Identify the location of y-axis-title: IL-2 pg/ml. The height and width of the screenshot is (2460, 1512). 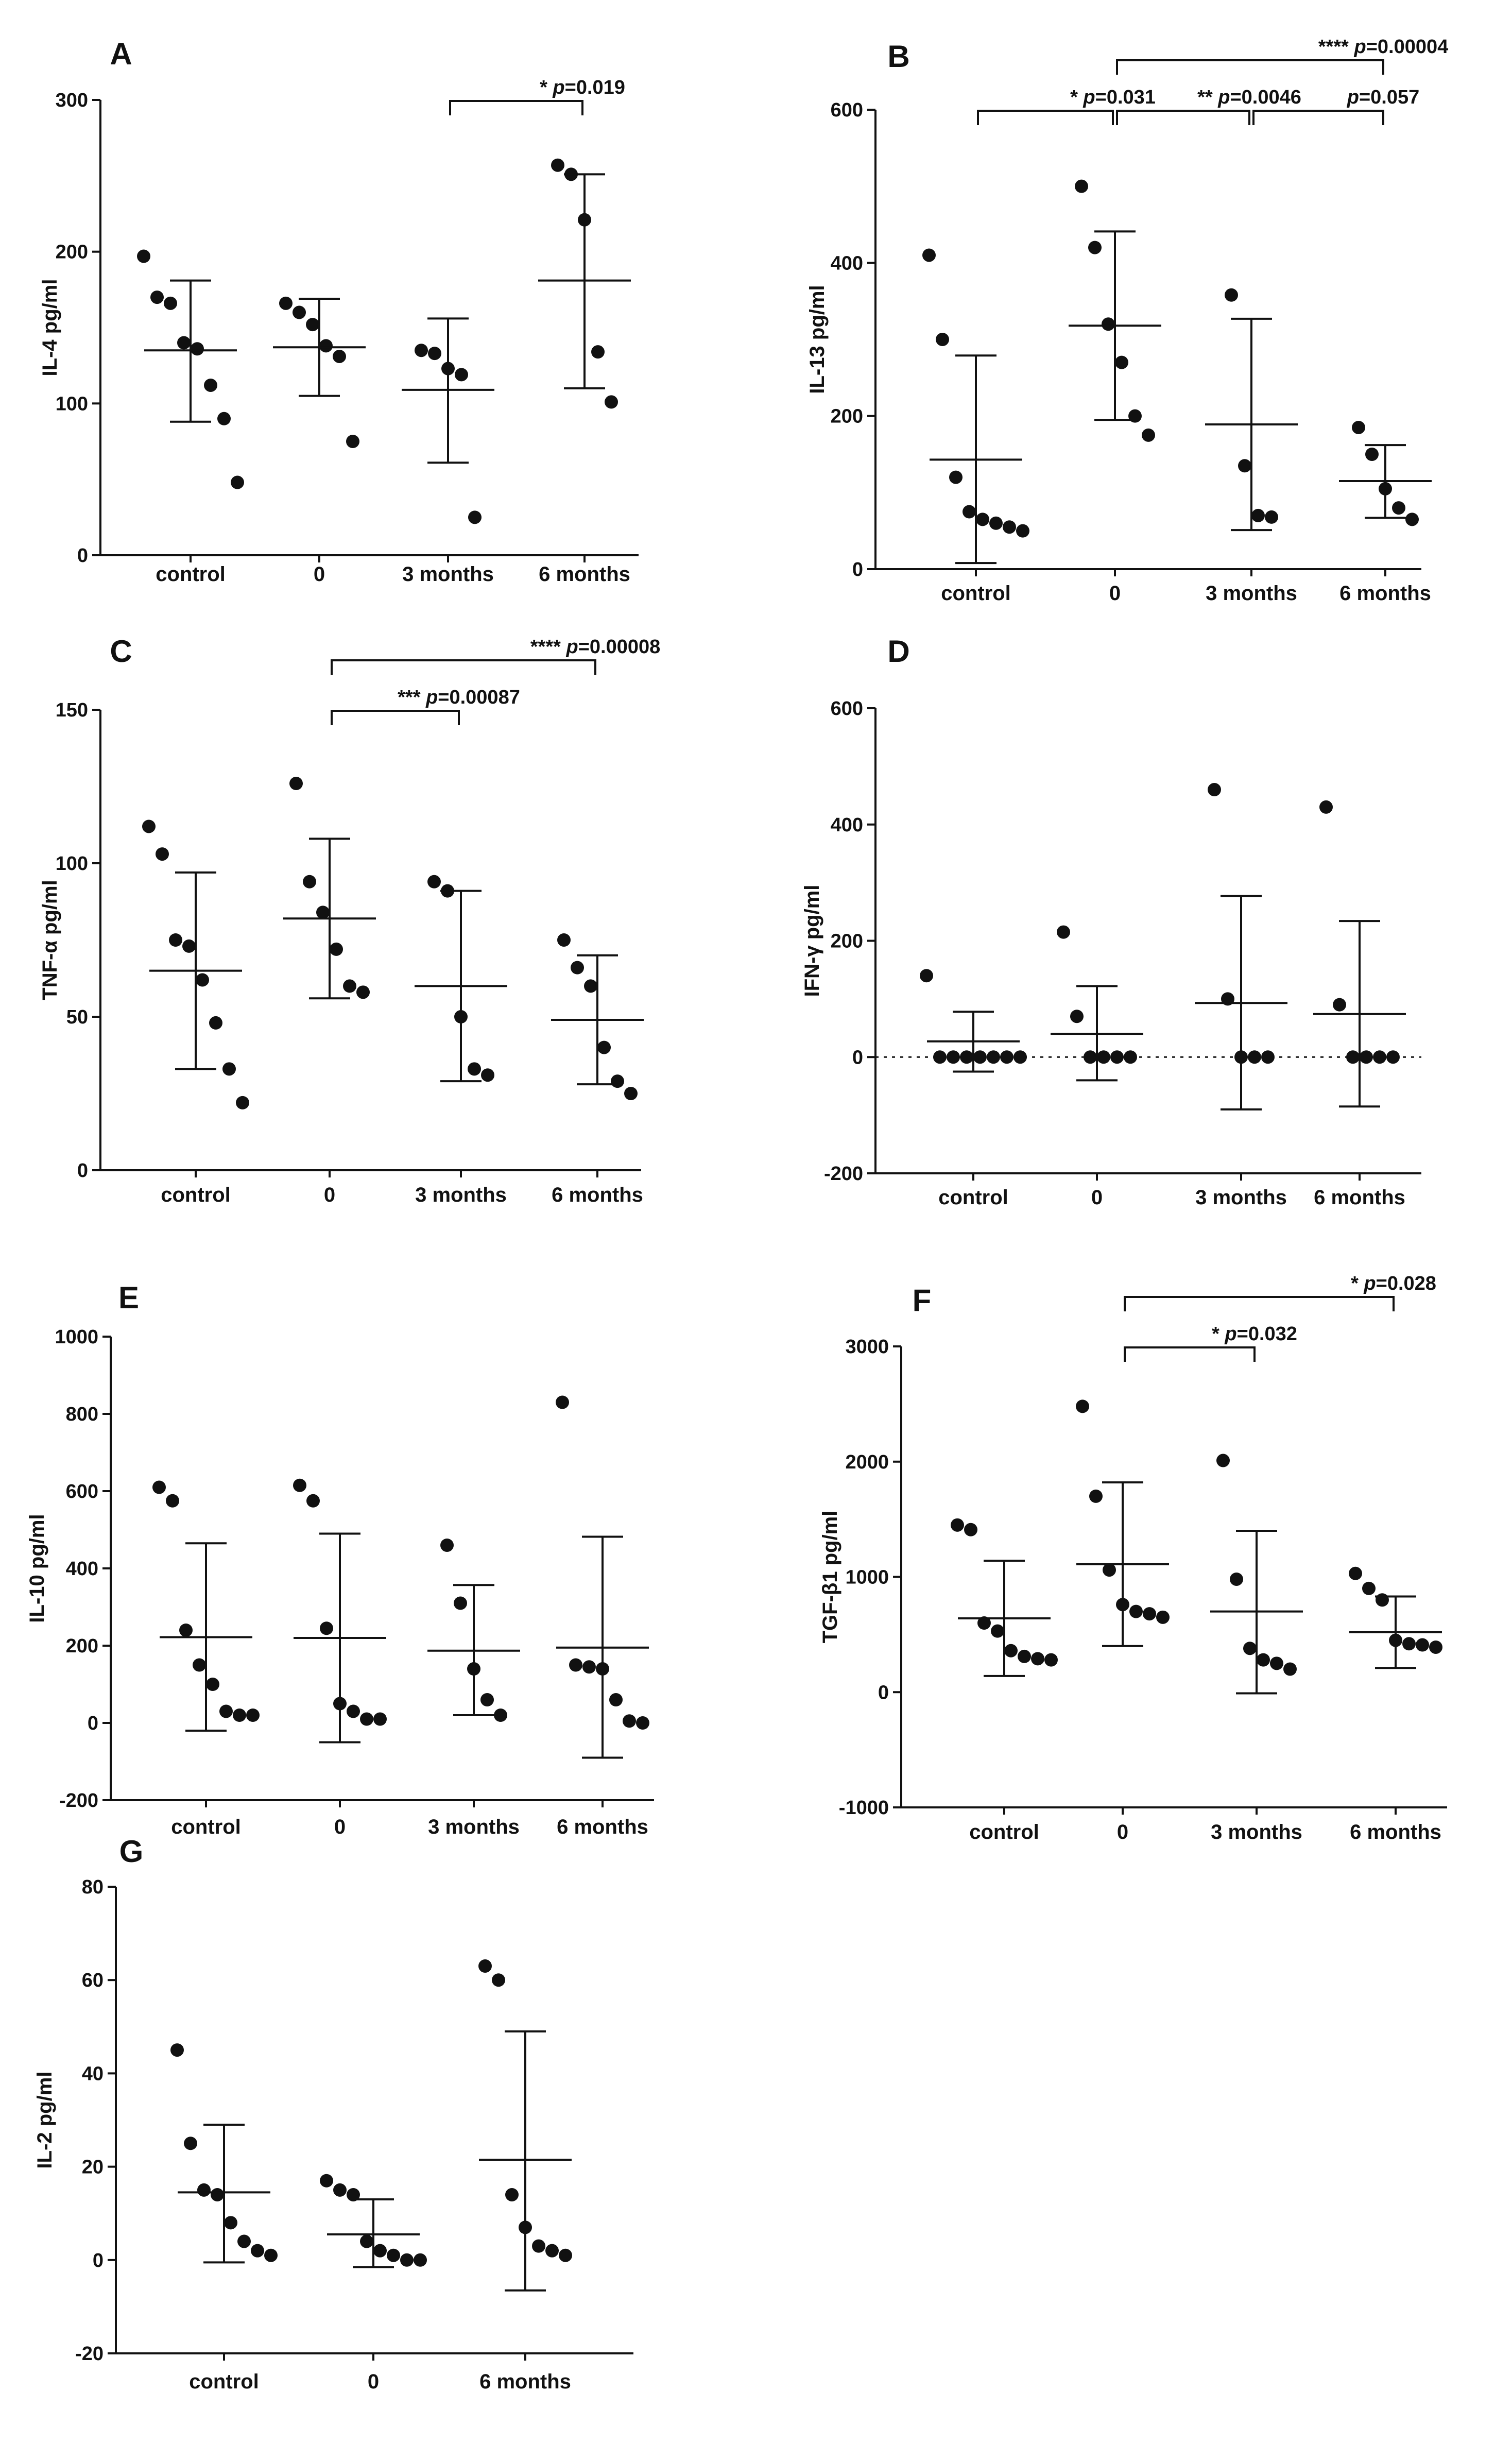
(45, 2120).